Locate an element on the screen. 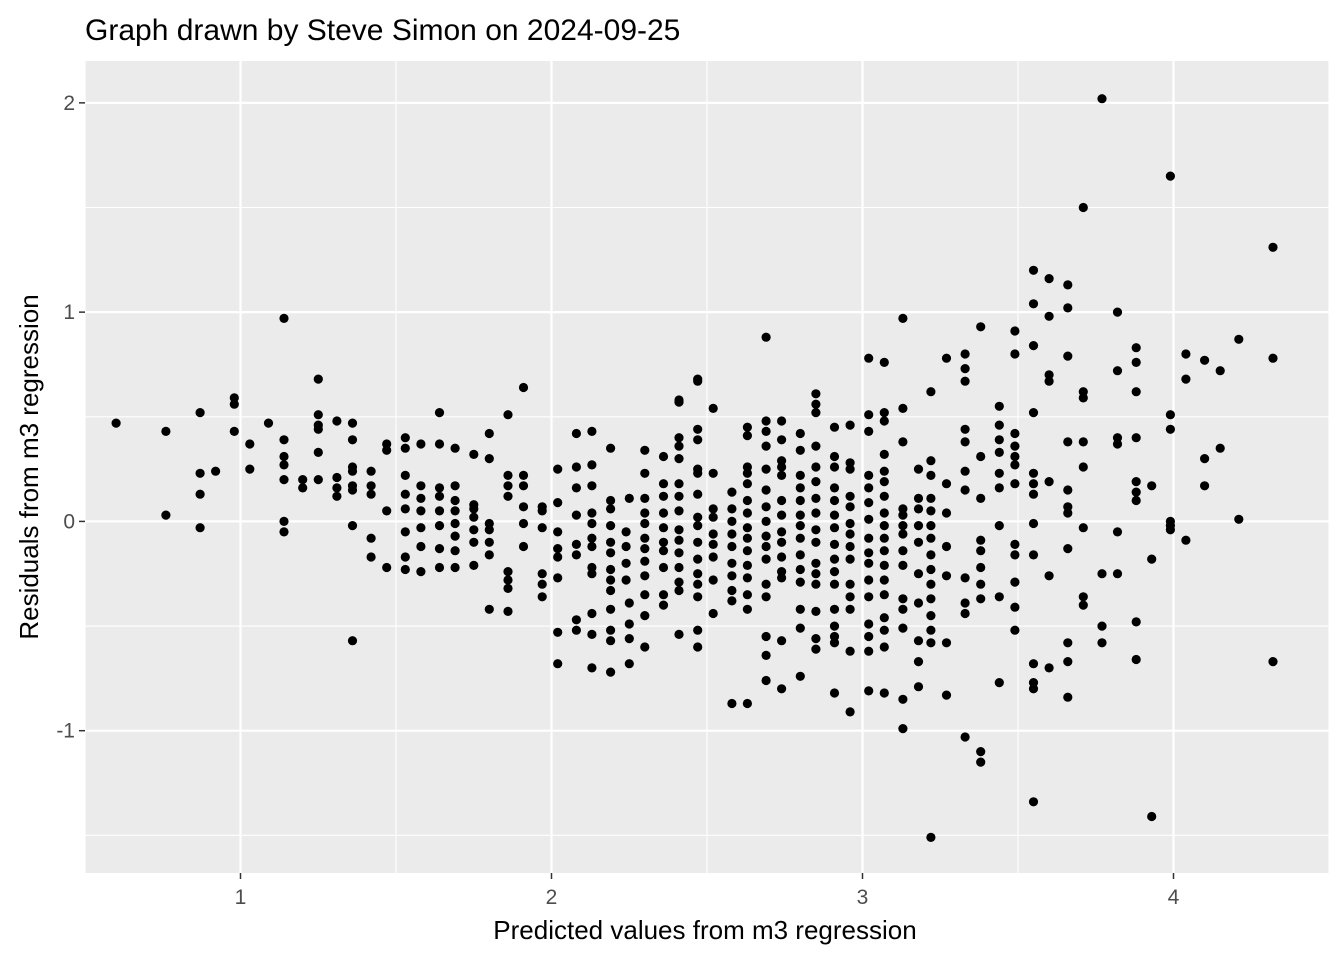 The width and height of the screenshot is (1344, 960). chart-title: Graph drawn by Steve Simon on 2024-09-25 is located at coordinates (382, 30).